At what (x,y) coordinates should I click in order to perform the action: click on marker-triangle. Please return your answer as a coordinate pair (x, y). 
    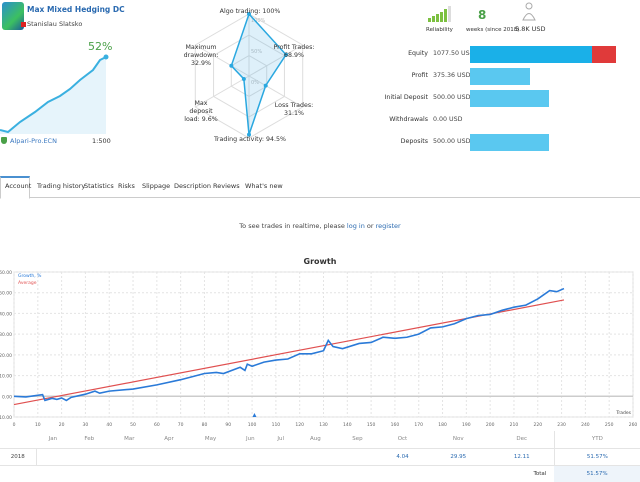
    Looking at the image, I should click on (254, 415).